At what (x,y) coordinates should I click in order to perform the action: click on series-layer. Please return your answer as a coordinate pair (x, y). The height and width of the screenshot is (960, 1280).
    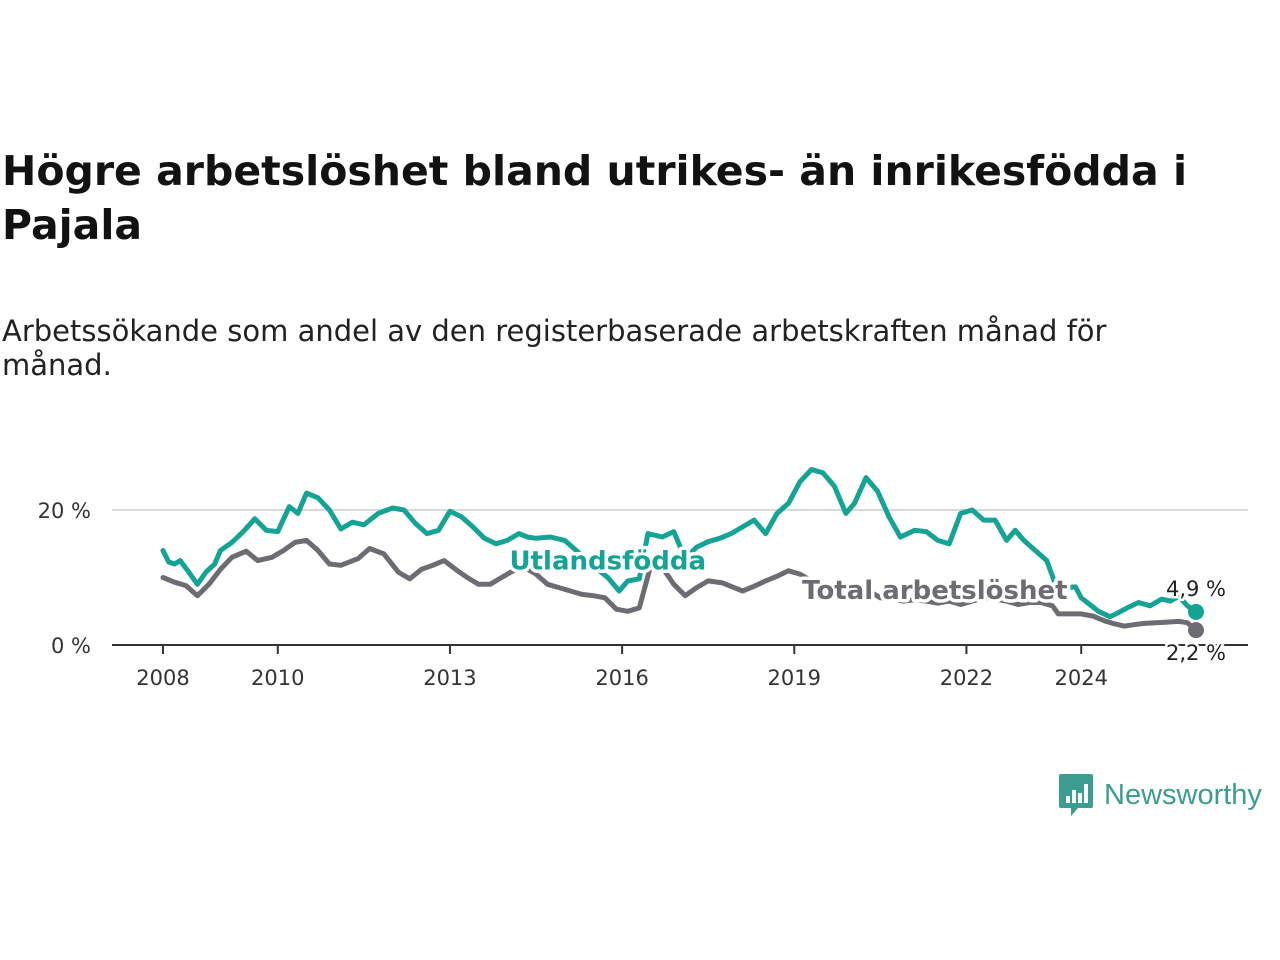
    Looking at the image, I should click on (682, 553).